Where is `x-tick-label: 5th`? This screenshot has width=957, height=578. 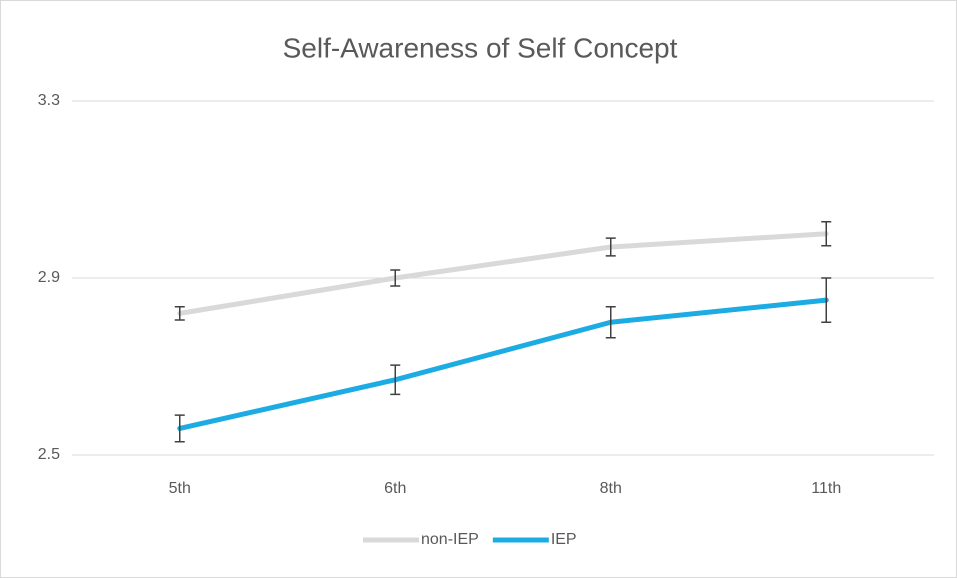 x-tick-label: 5th is located at coordinates (180, 488).